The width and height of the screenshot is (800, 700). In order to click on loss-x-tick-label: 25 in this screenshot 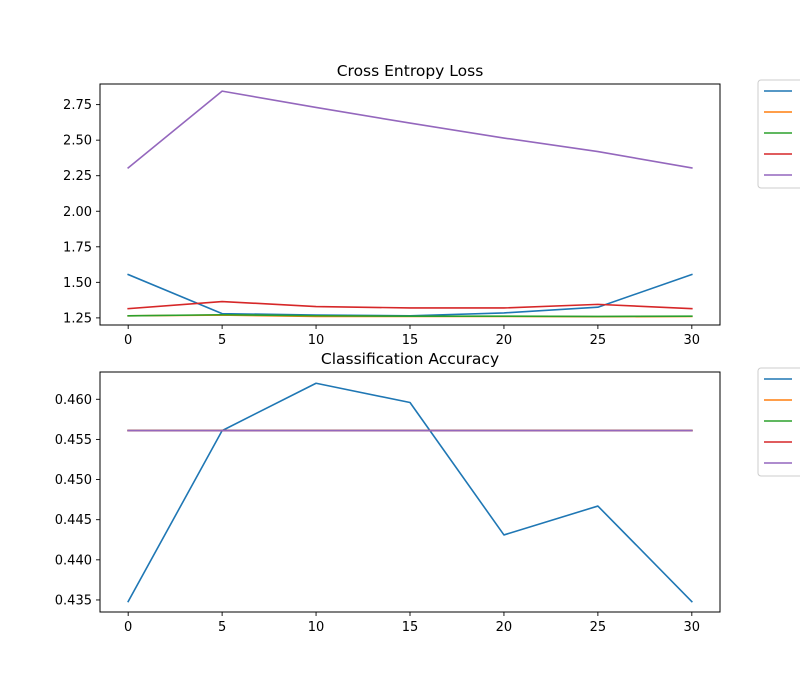, I will do `click(598, 340)`.